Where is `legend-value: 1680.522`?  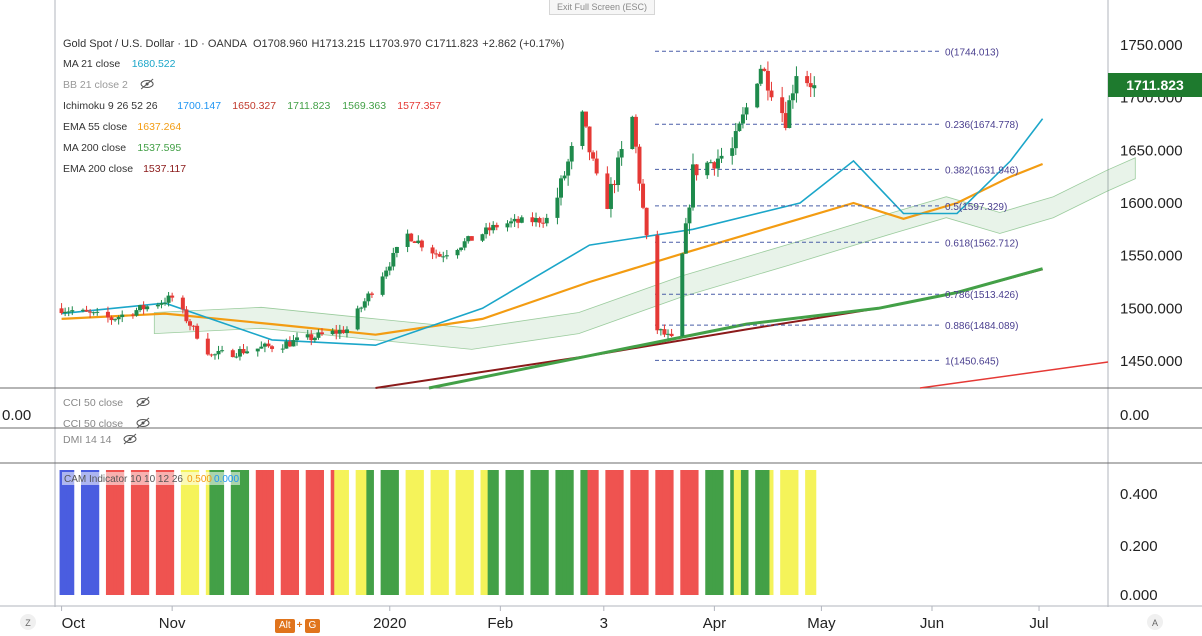
legend-value: 1680.522 is located at coordinates (154, 64).